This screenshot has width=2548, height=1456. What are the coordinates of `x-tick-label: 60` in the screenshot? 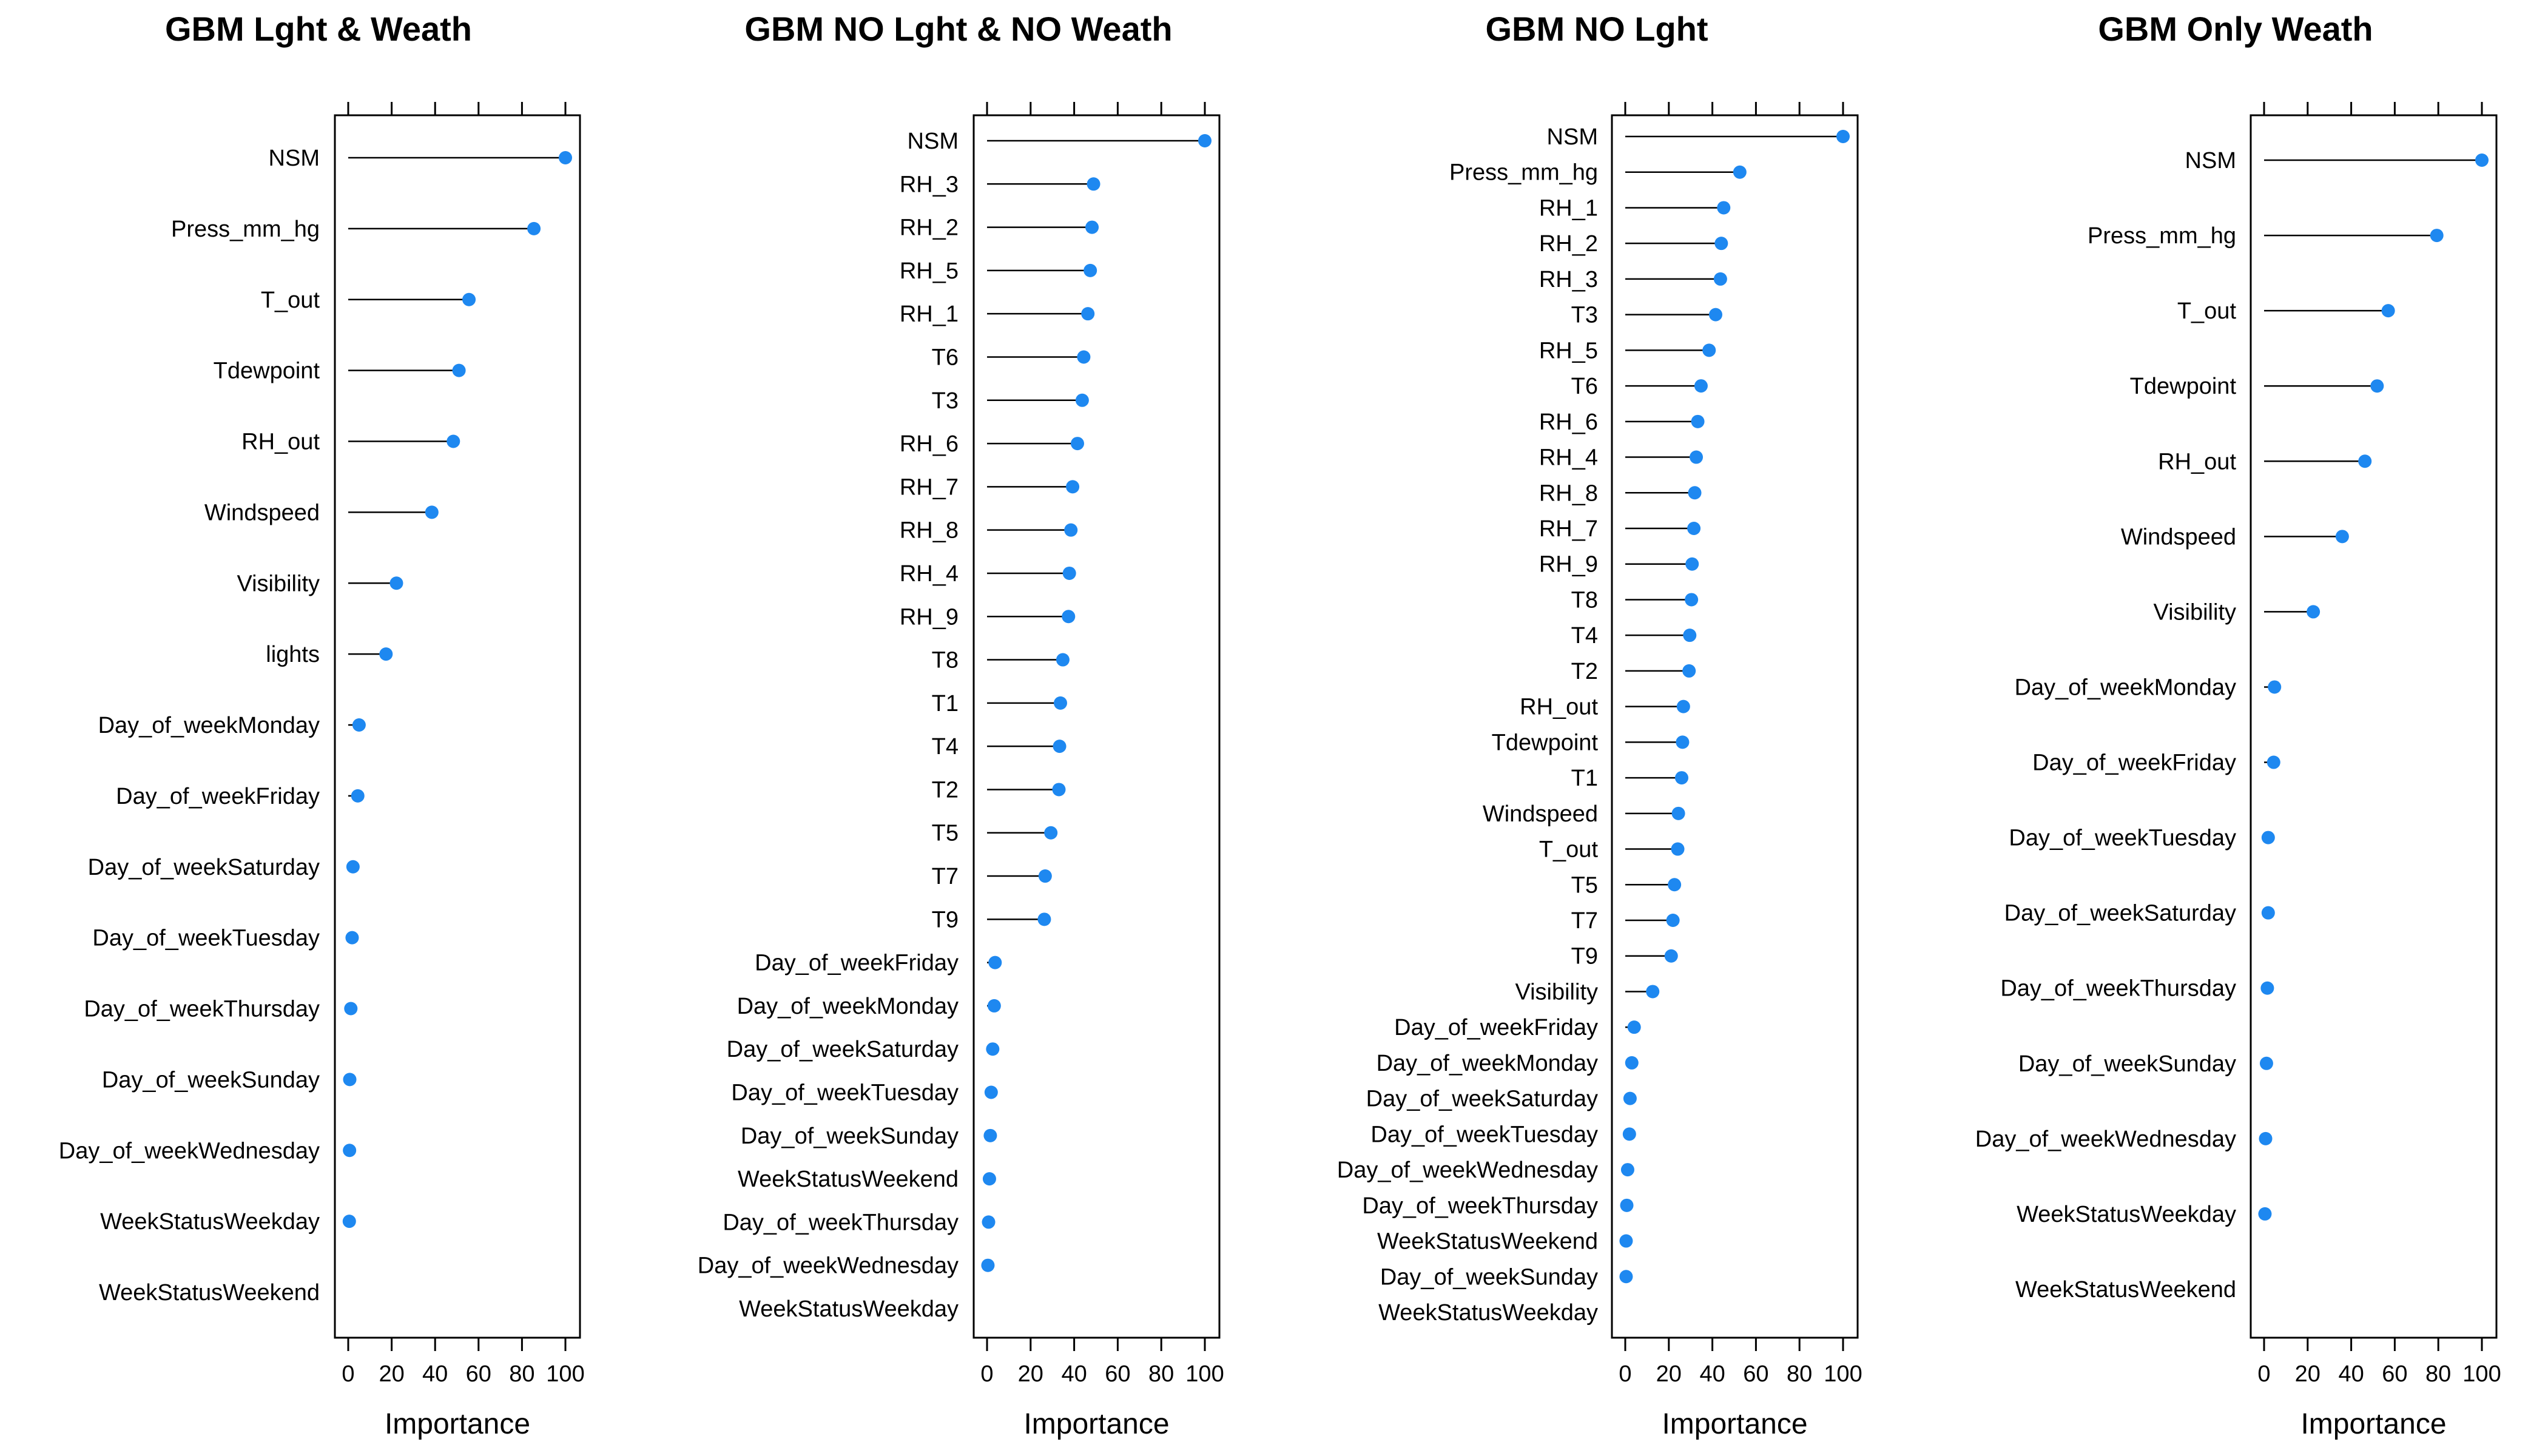 It's located at (1117, 1374).